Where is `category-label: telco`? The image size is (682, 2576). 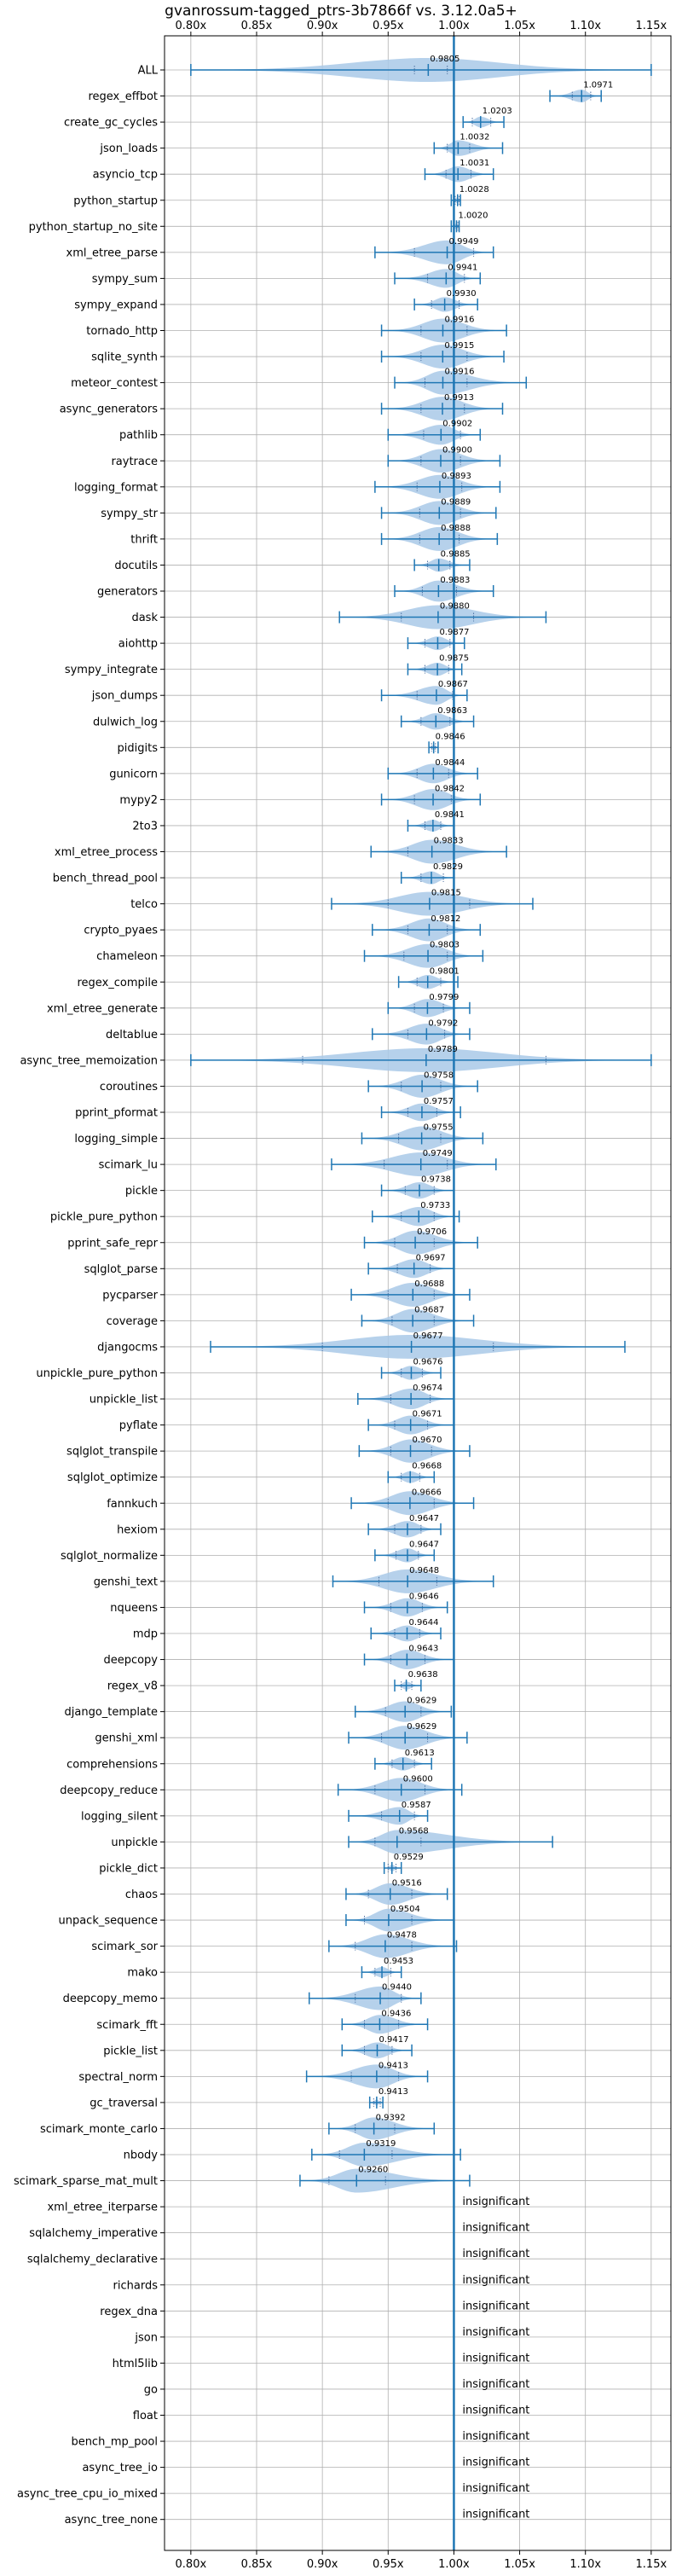 category-label: telco is located at coordinates (144, 904).